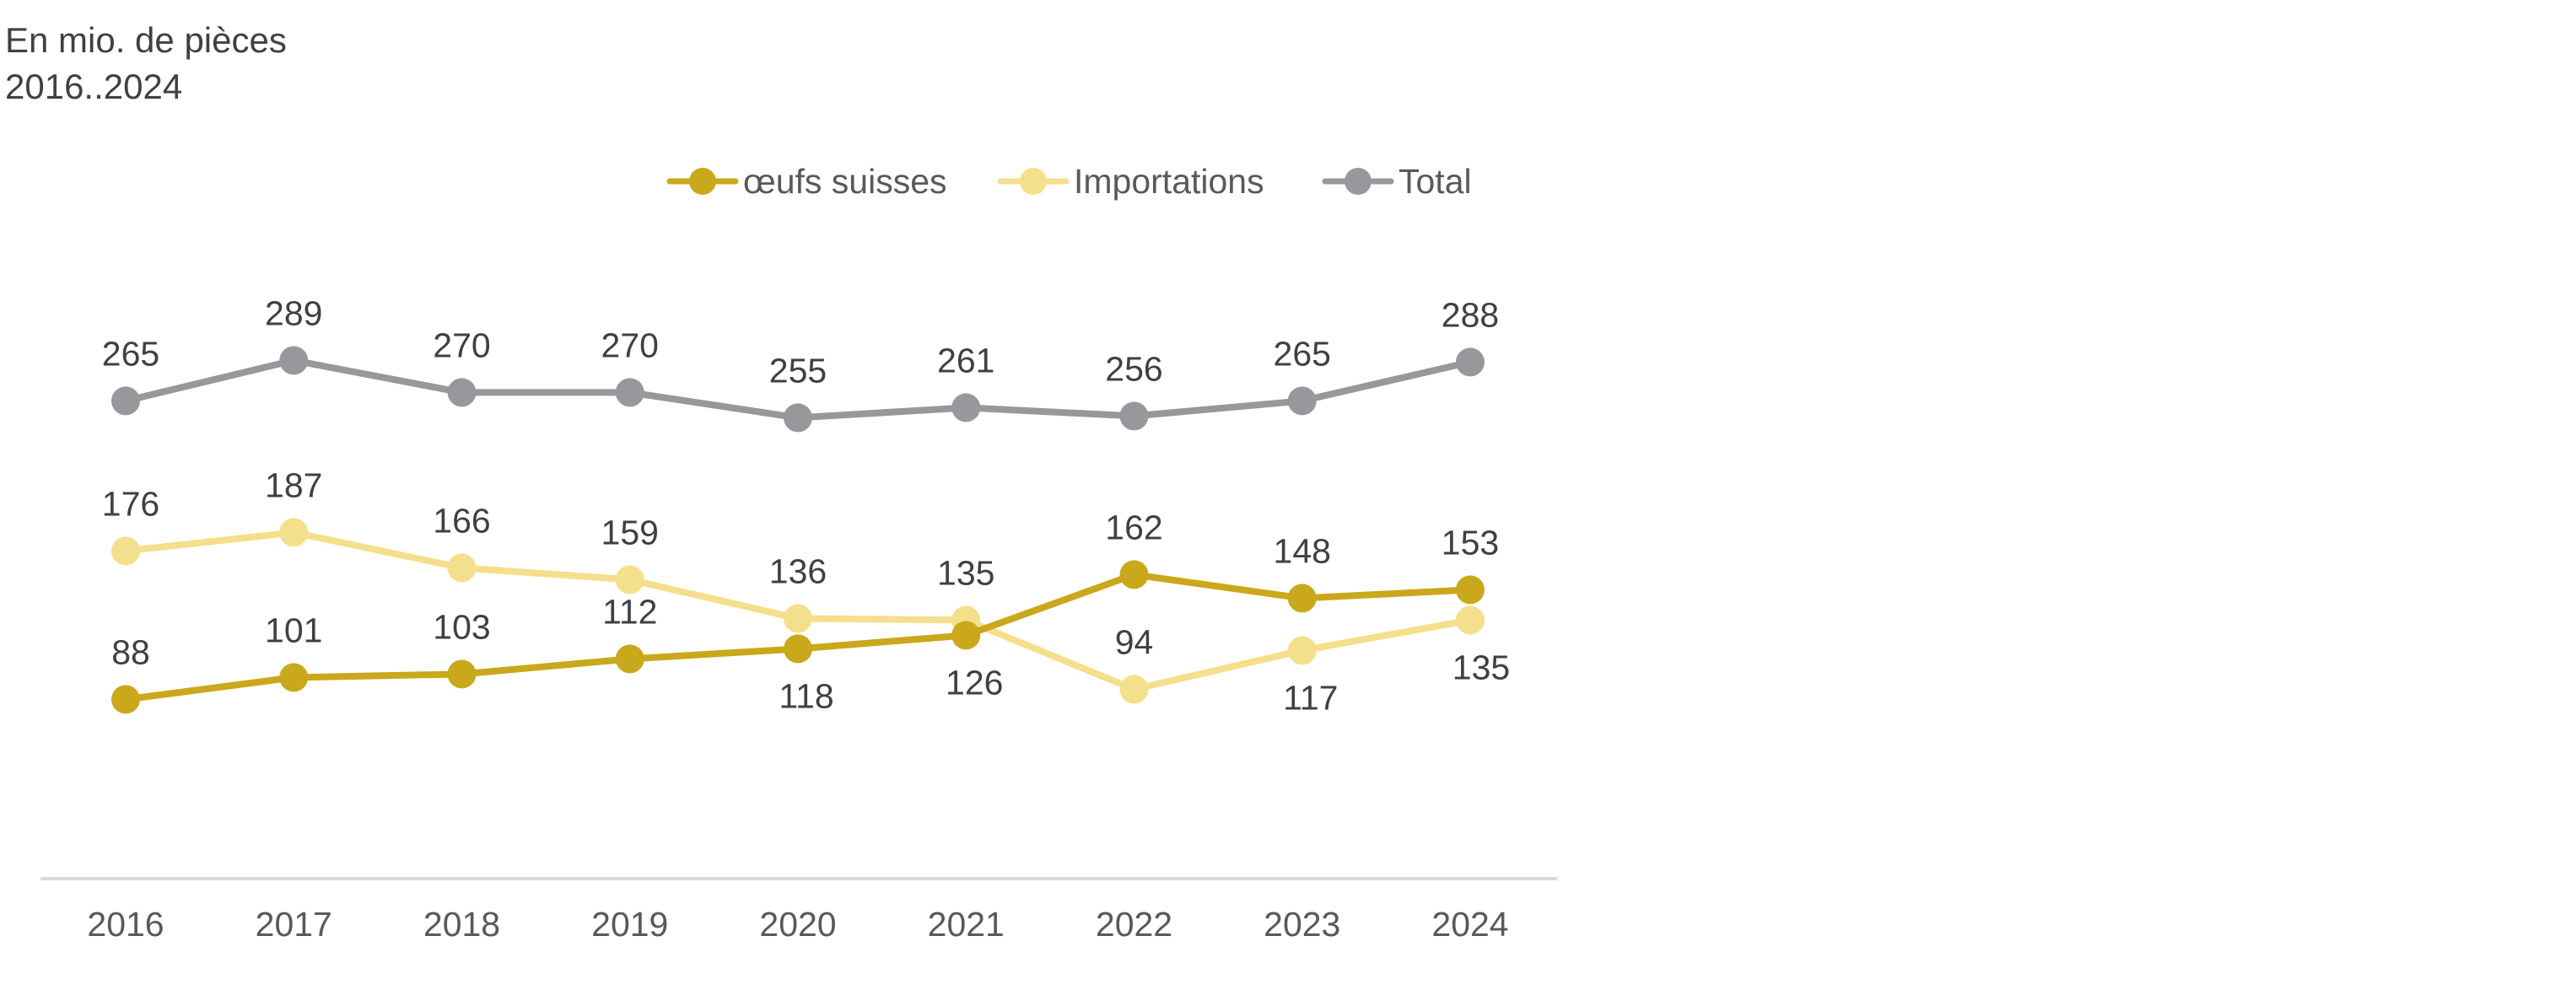 The width and height of the screenshot is (2576, 1006). I want to click on legend-item-0: œufs suisses, so click(806, 181).